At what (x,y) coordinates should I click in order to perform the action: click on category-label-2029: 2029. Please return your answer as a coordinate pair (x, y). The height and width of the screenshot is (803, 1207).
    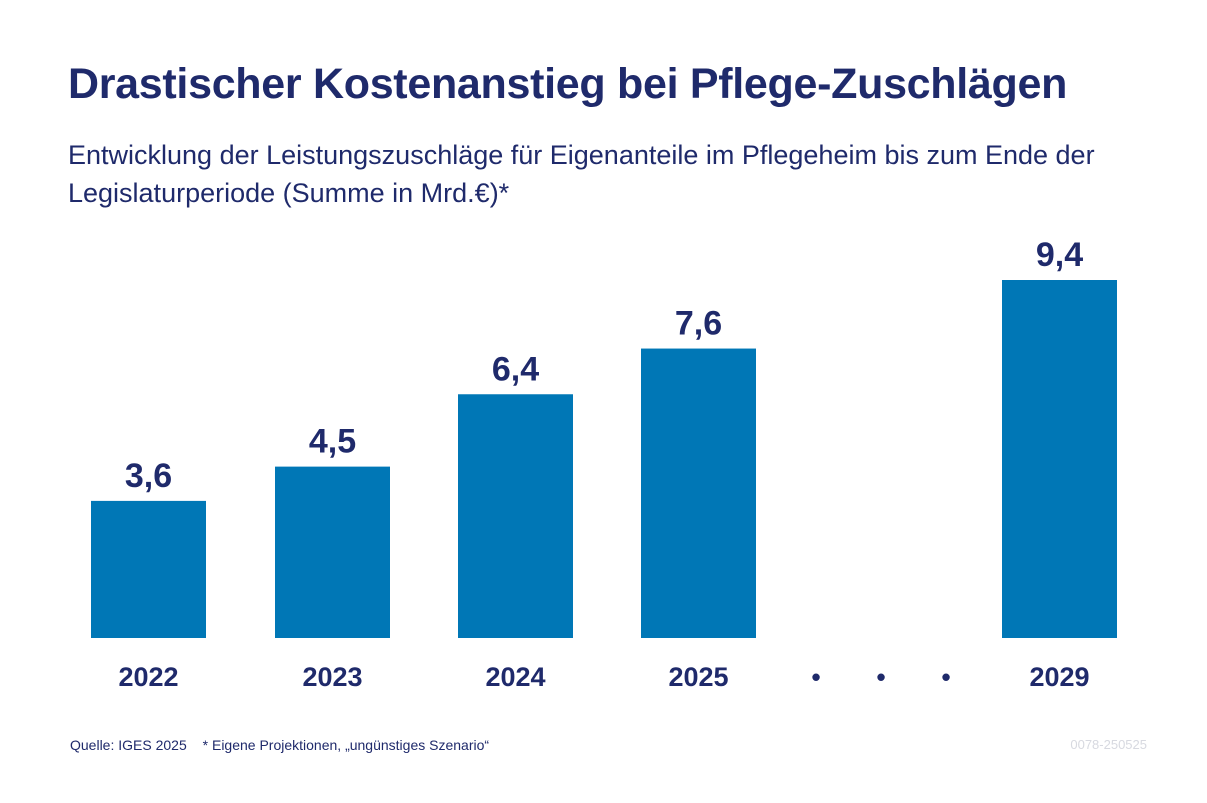
    Looking at the image, I should click on (1059, 677).